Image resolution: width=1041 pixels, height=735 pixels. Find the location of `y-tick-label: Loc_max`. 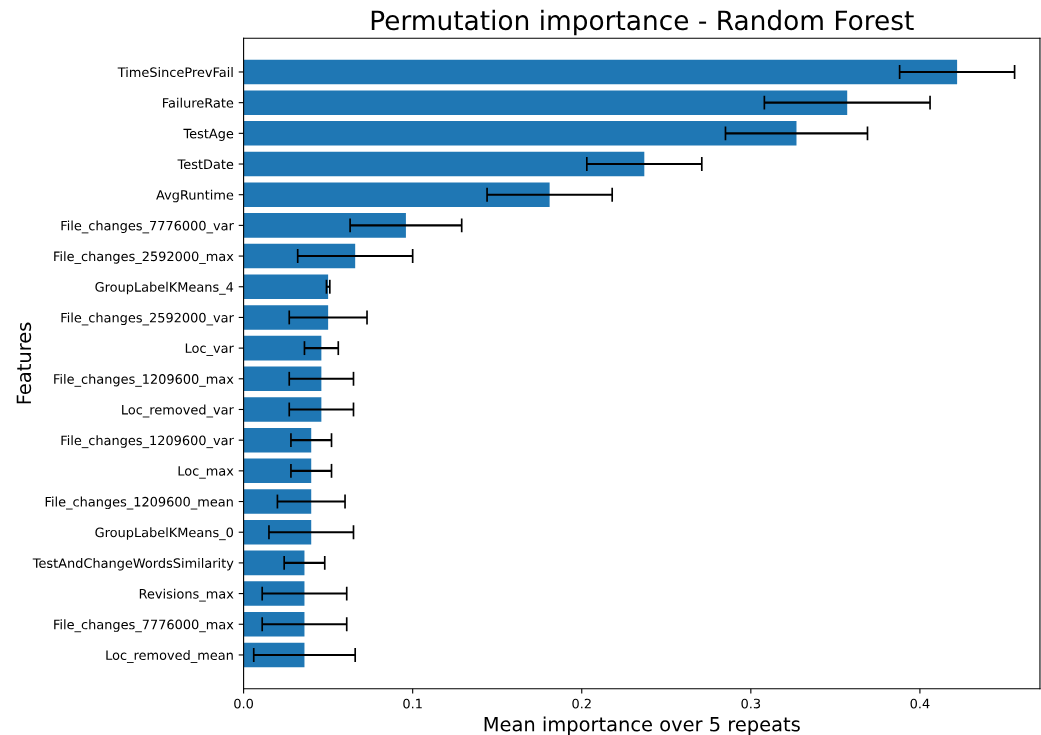

y-tick-label: Loc_max is located at coordinates (206, 472).